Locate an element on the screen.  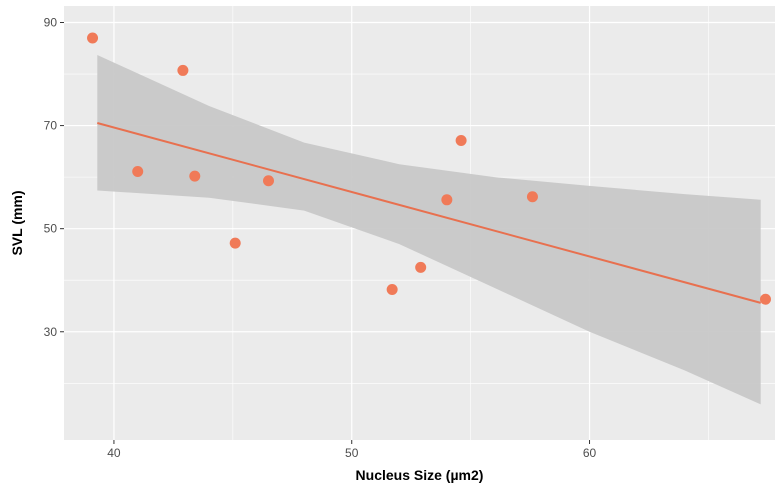
x-tick-label: 60 is located at coordinates (590, 453).